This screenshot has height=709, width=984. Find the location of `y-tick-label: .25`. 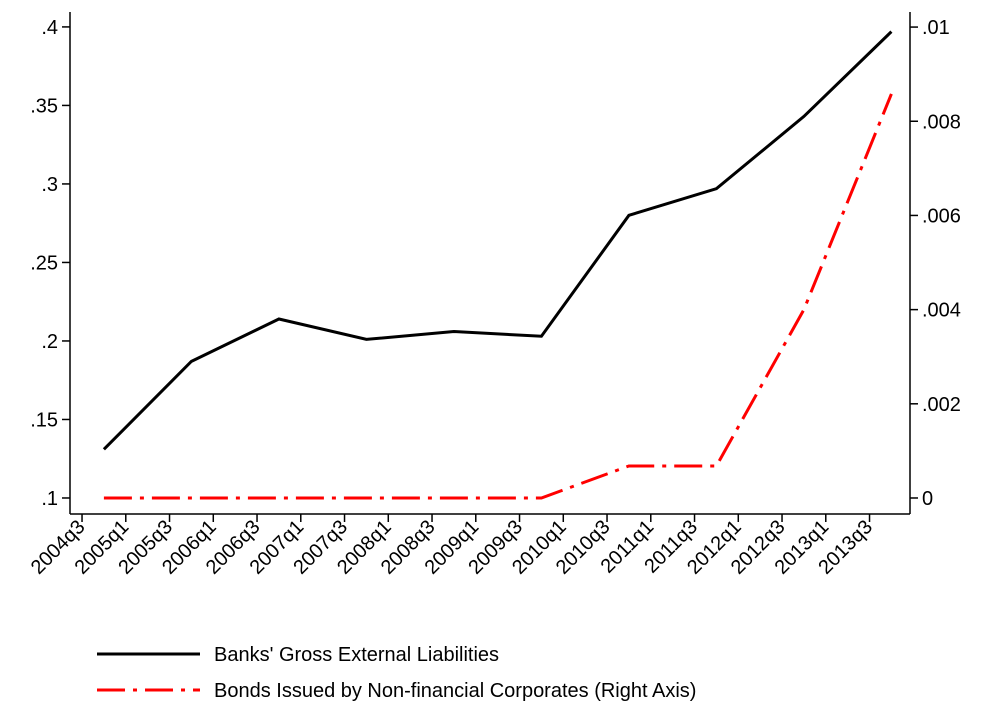

y-tick-label: .25 is located at coordinates (44, 263).